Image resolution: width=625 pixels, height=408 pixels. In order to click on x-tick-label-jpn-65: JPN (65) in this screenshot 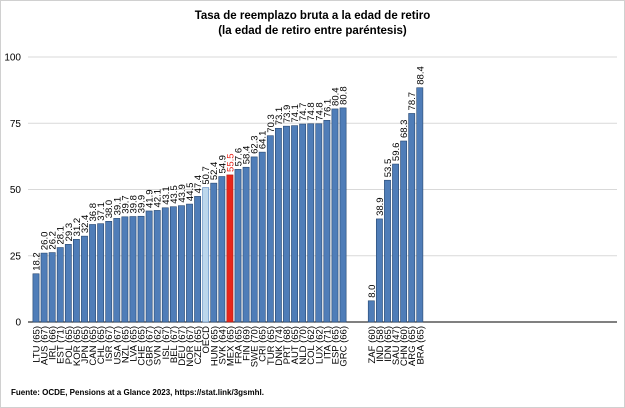, I will do `click(85, 344)`.